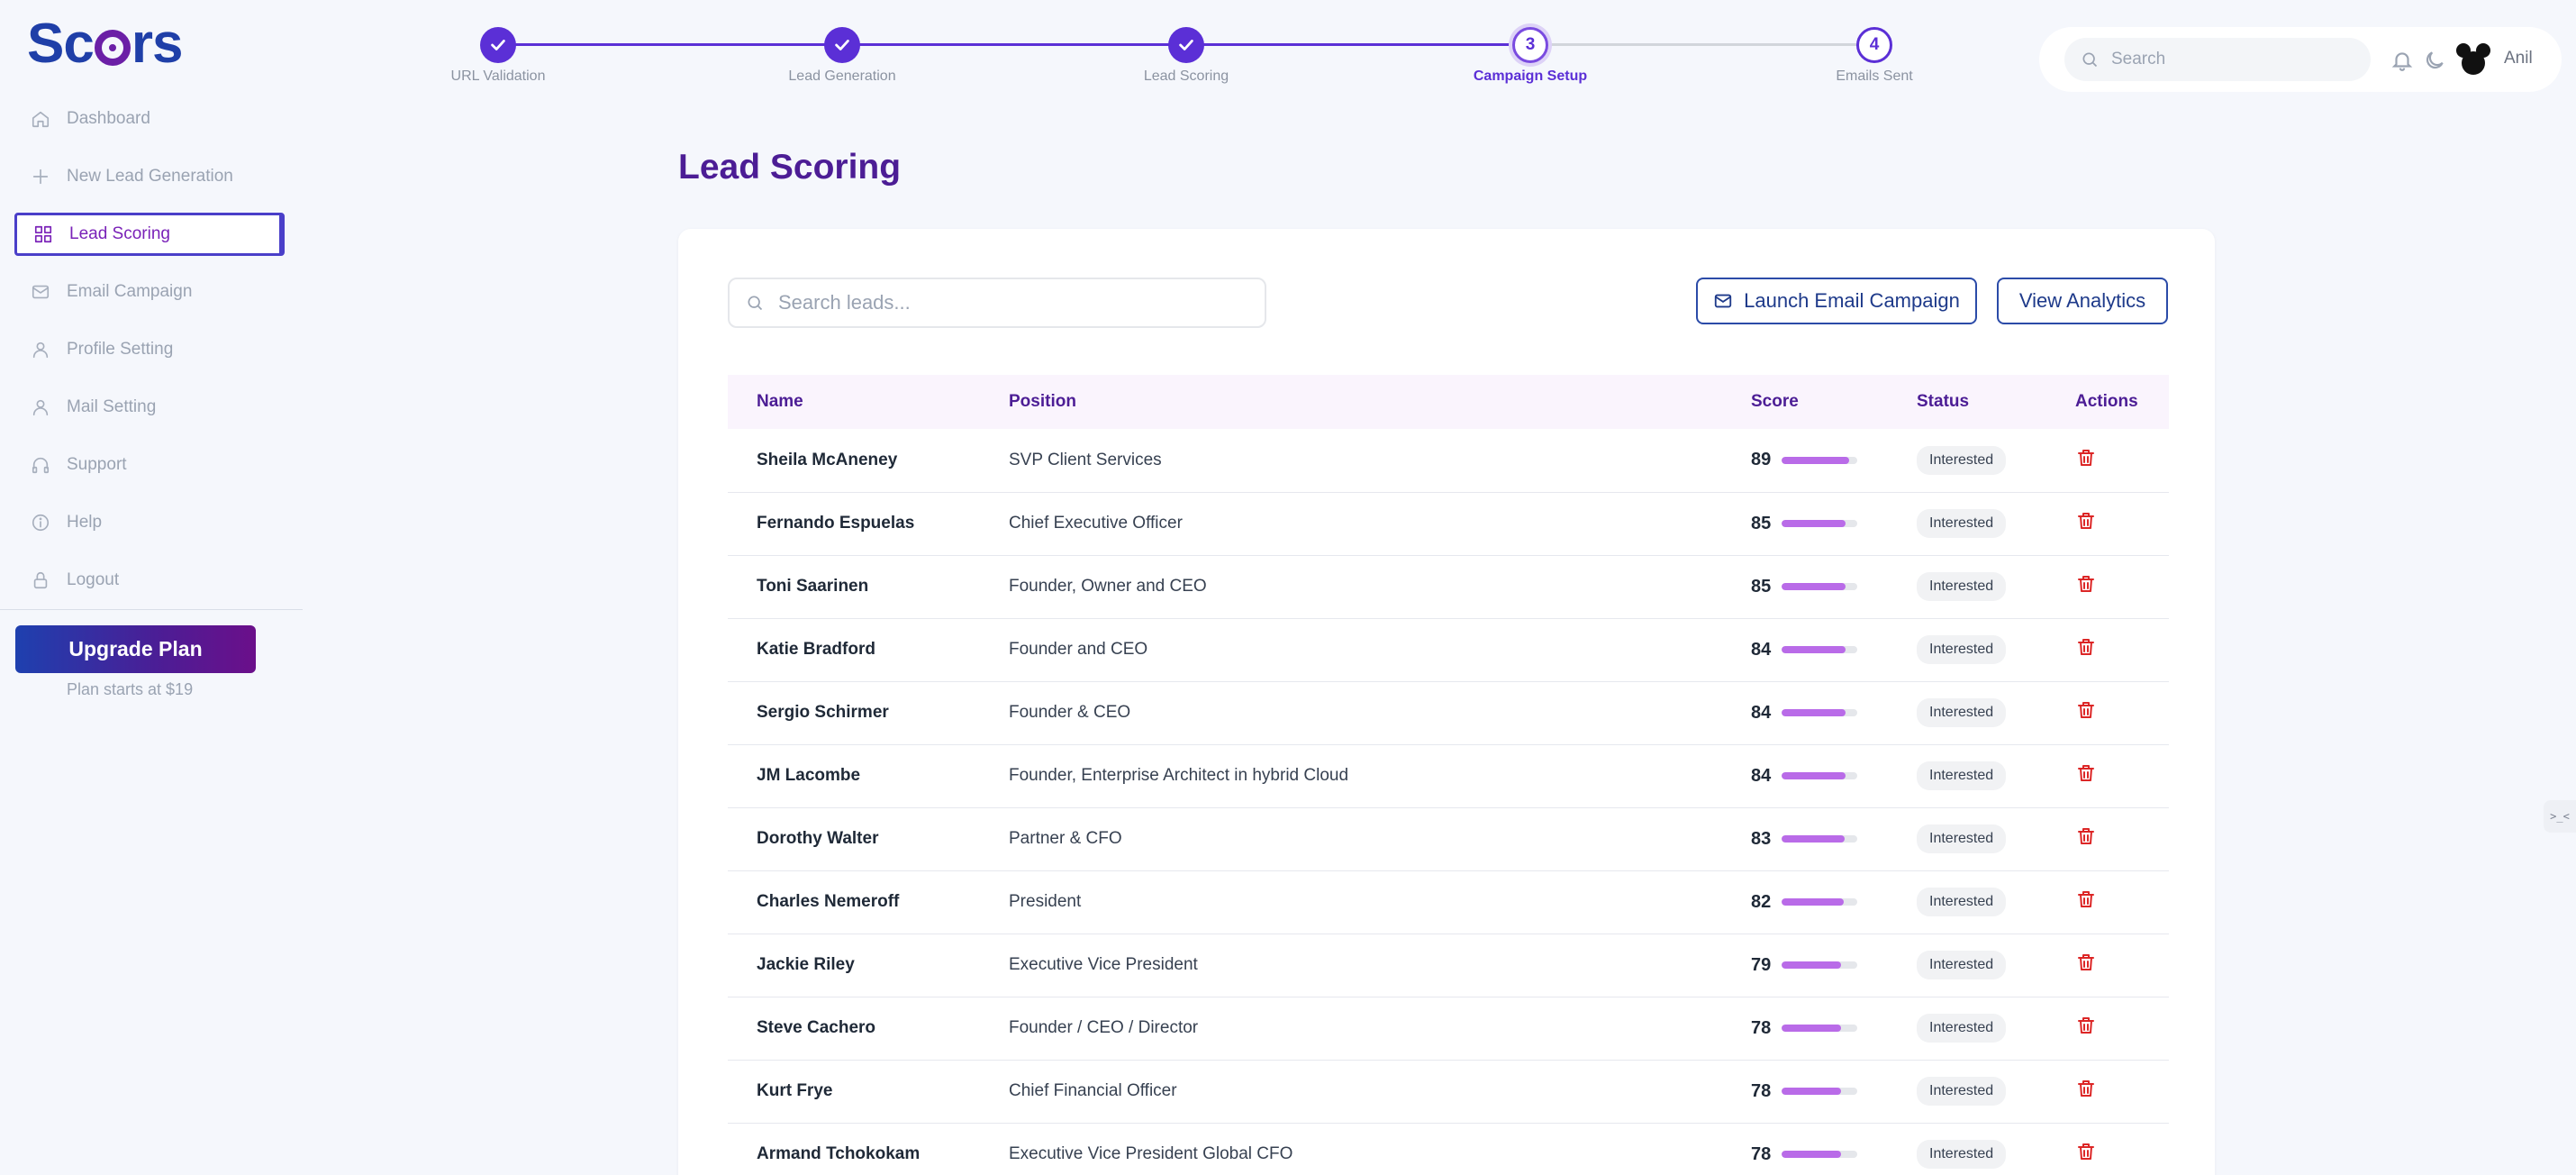  I want to click on column-header-status: Status, so click(1944, 401).